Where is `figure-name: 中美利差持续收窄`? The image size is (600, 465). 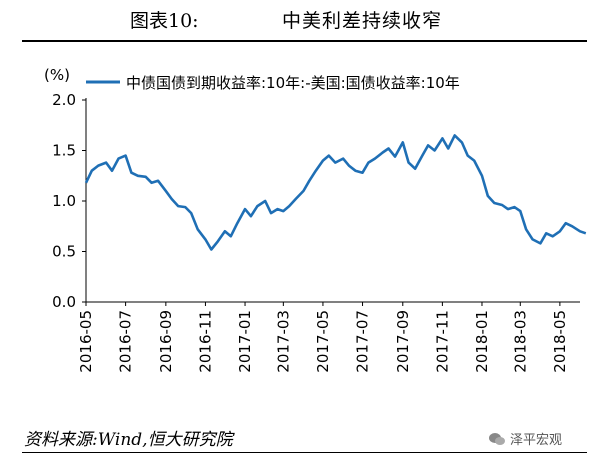 figure-name: 中美利差持续收窄 is located at coordinates (362, 21).